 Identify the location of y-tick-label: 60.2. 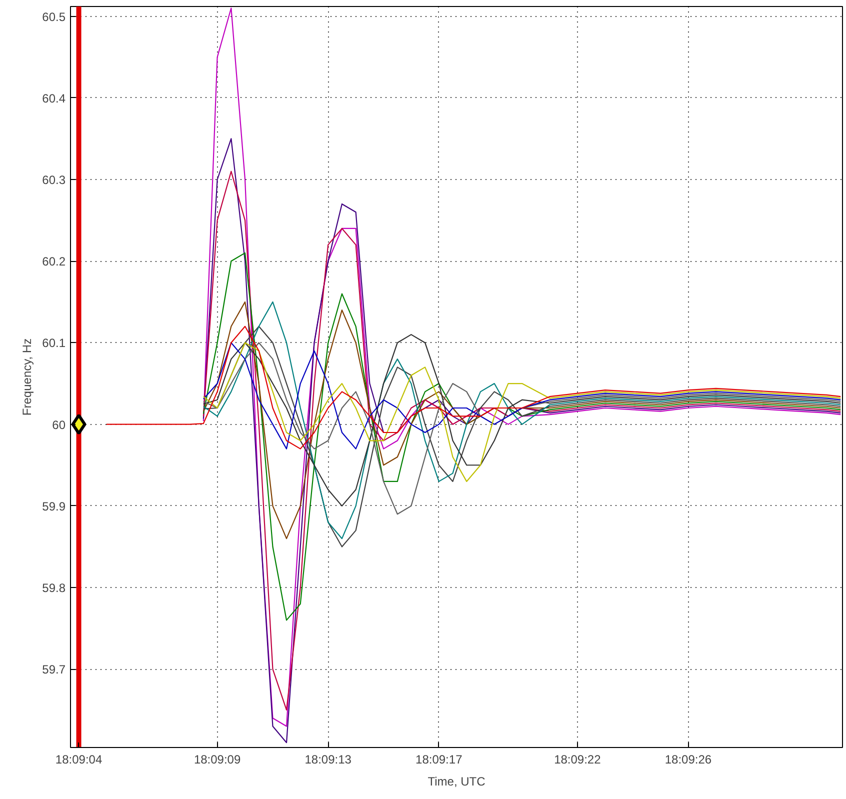
(54, 261).